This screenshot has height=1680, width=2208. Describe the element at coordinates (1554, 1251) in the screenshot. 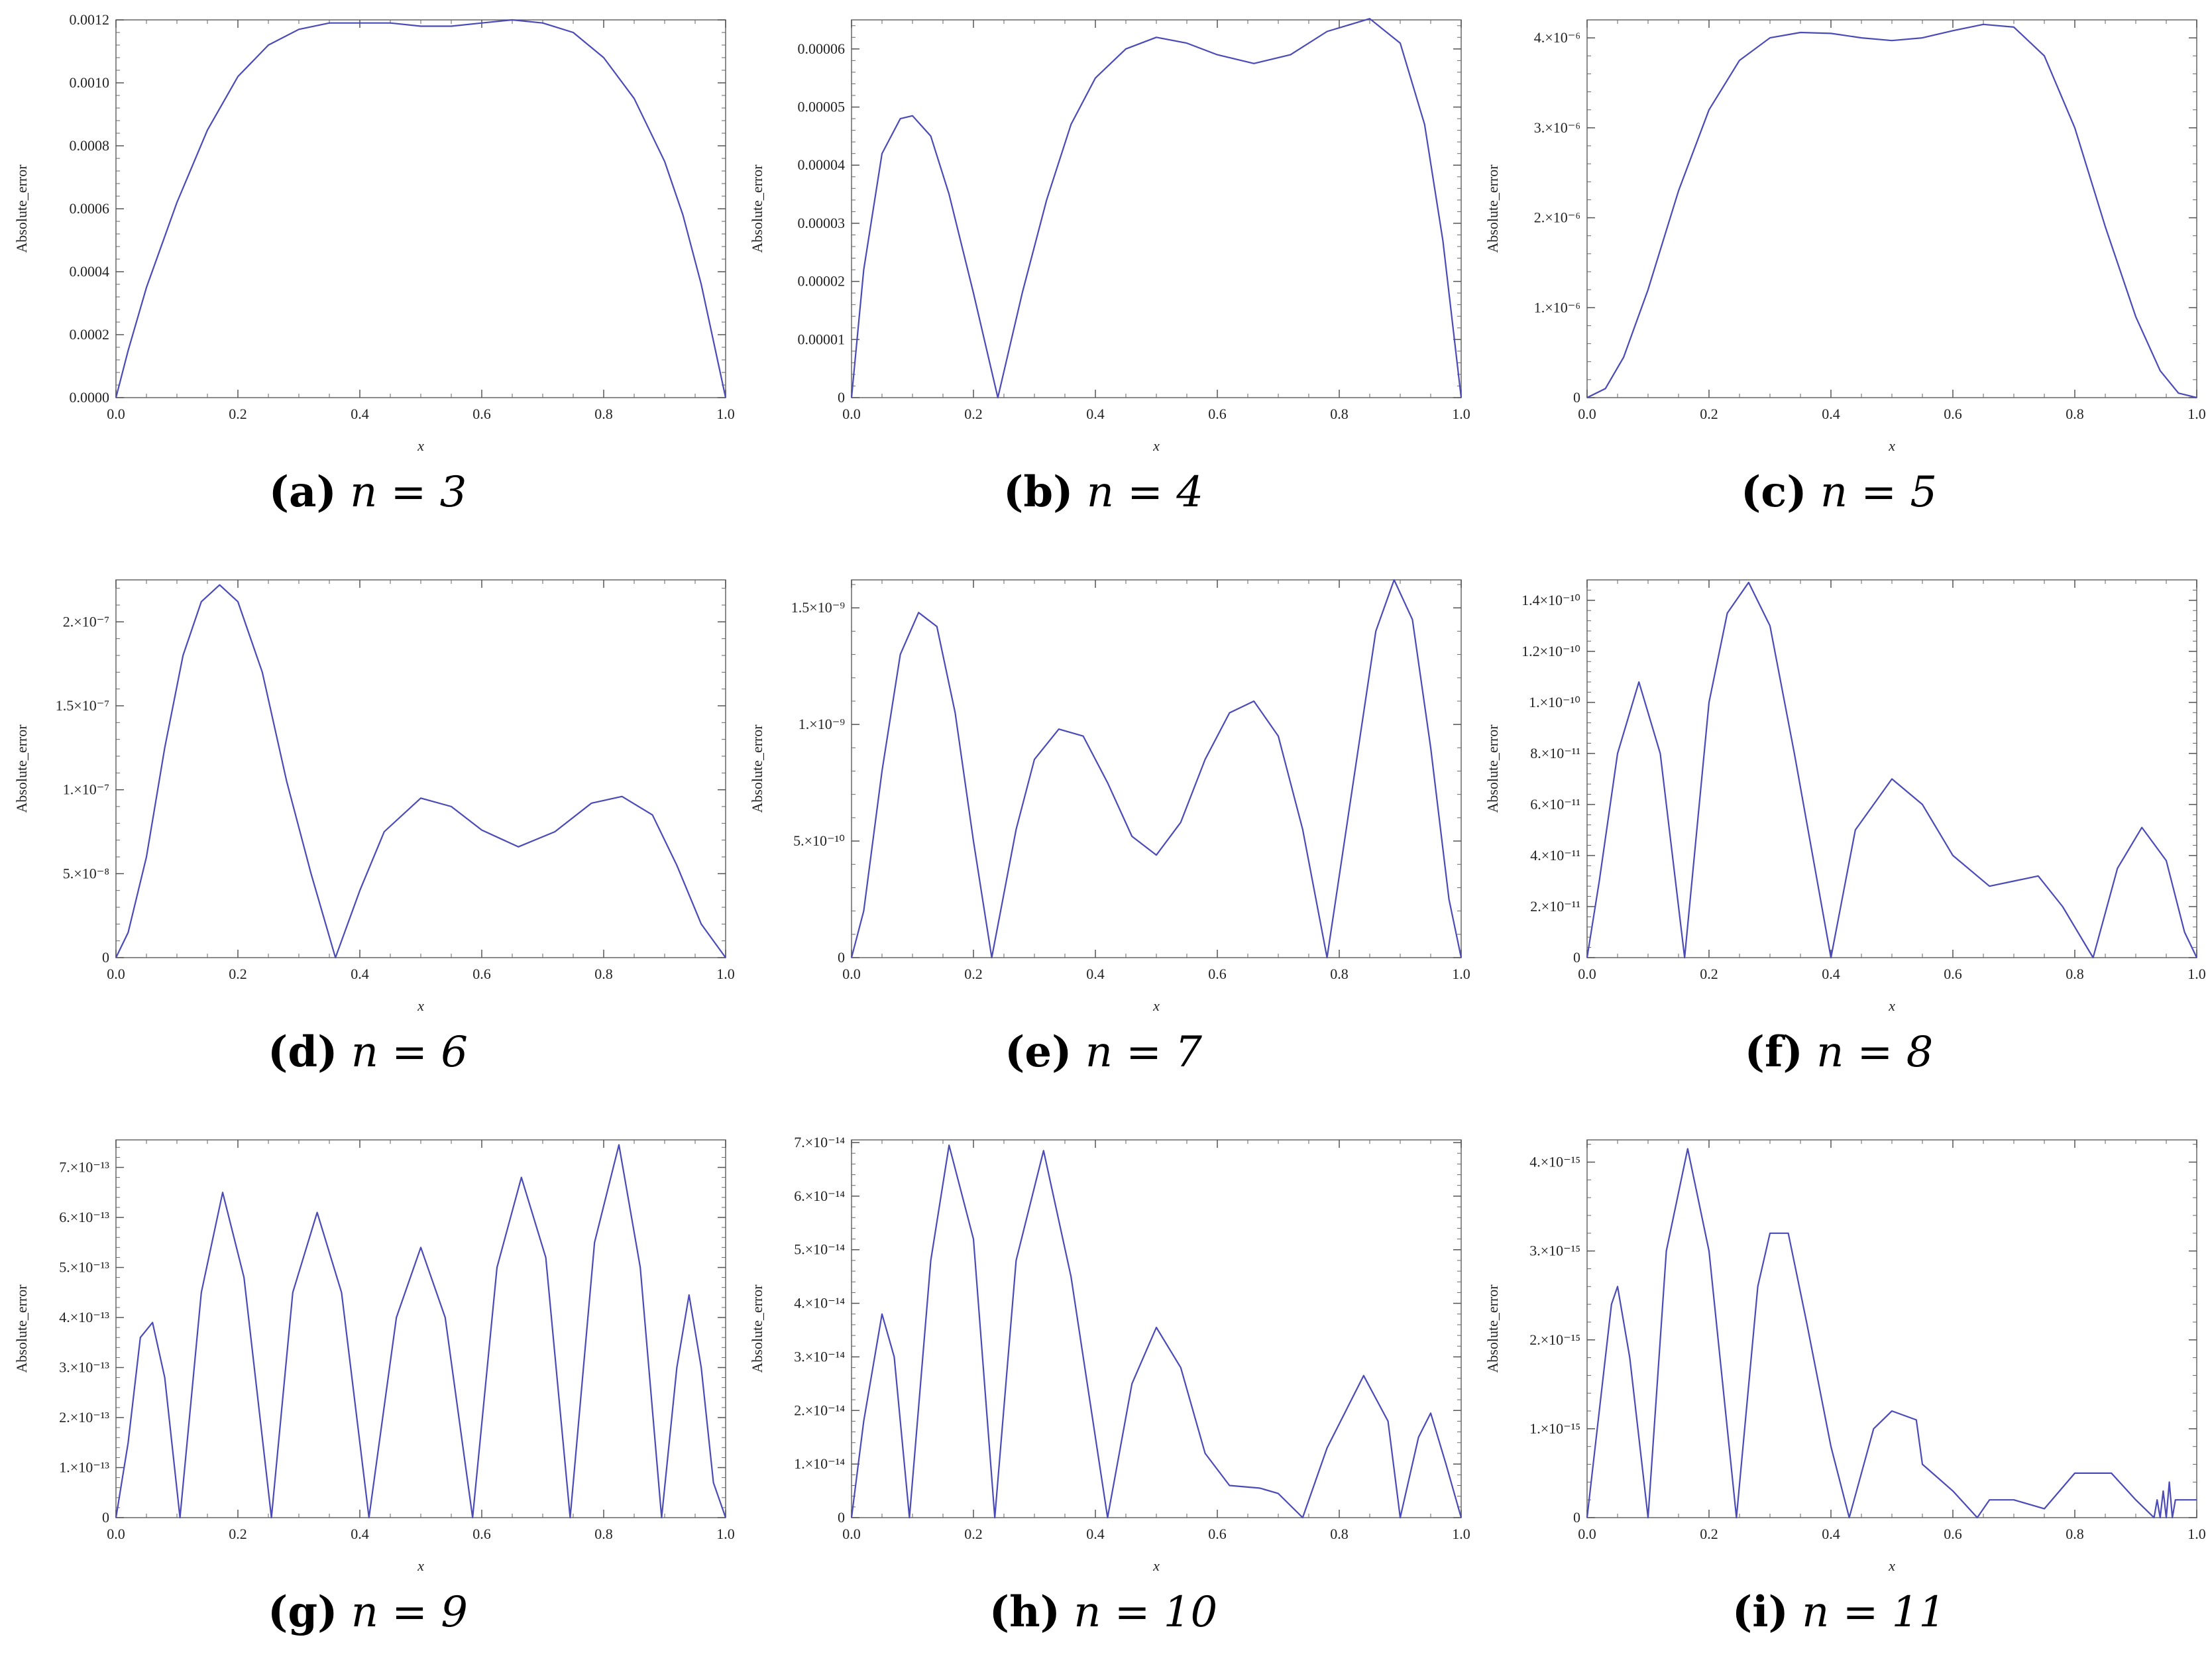

I see `y-tick-label: 3.×10⁻¹⁵` at that location.